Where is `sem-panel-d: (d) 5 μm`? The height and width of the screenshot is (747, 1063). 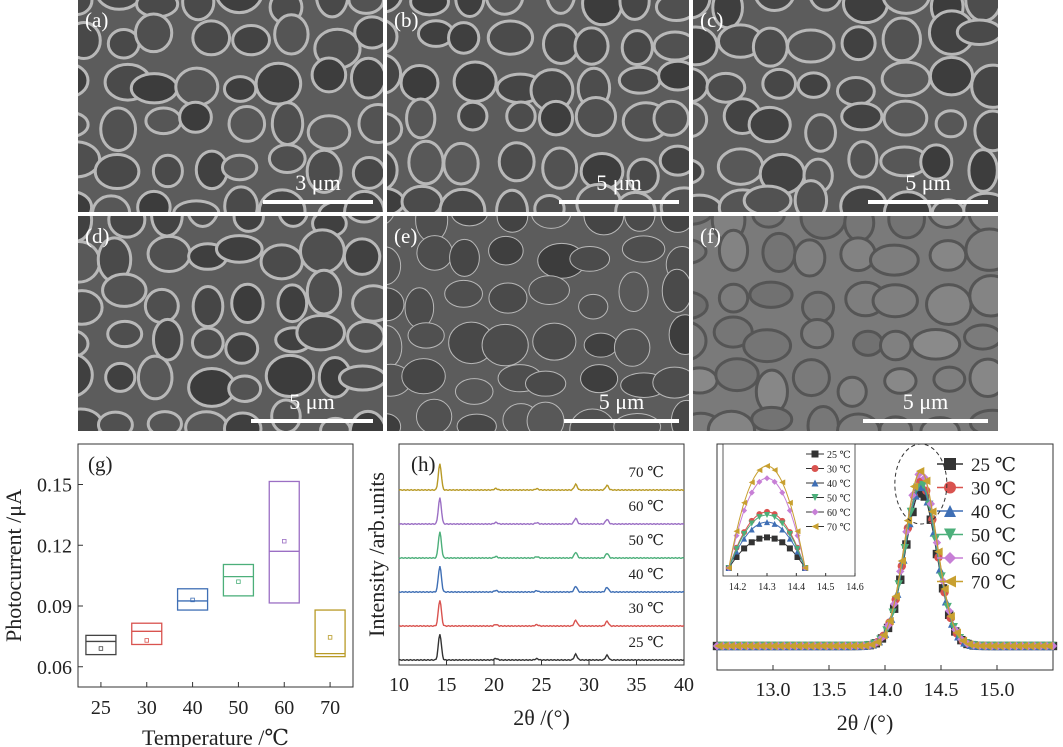
sem-panel-d: (d) 5 μm is located at coordinates (230, 323).